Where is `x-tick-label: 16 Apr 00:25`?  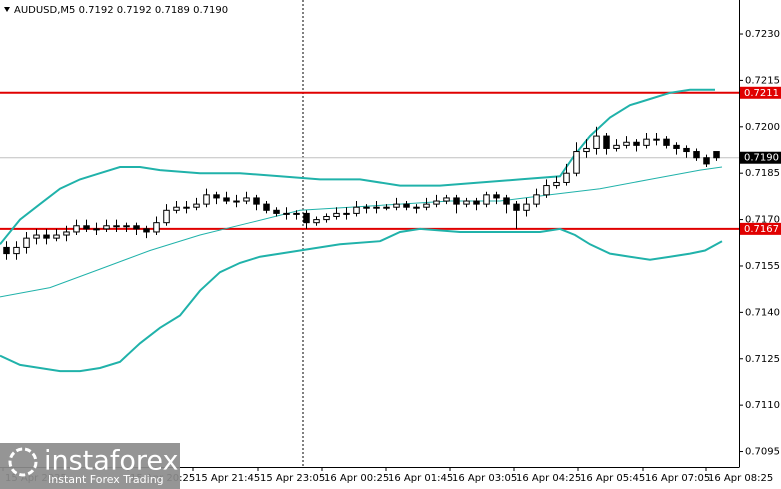
x-tick-label: 16 Apr 00:25 is located at coordinates (356, 478).